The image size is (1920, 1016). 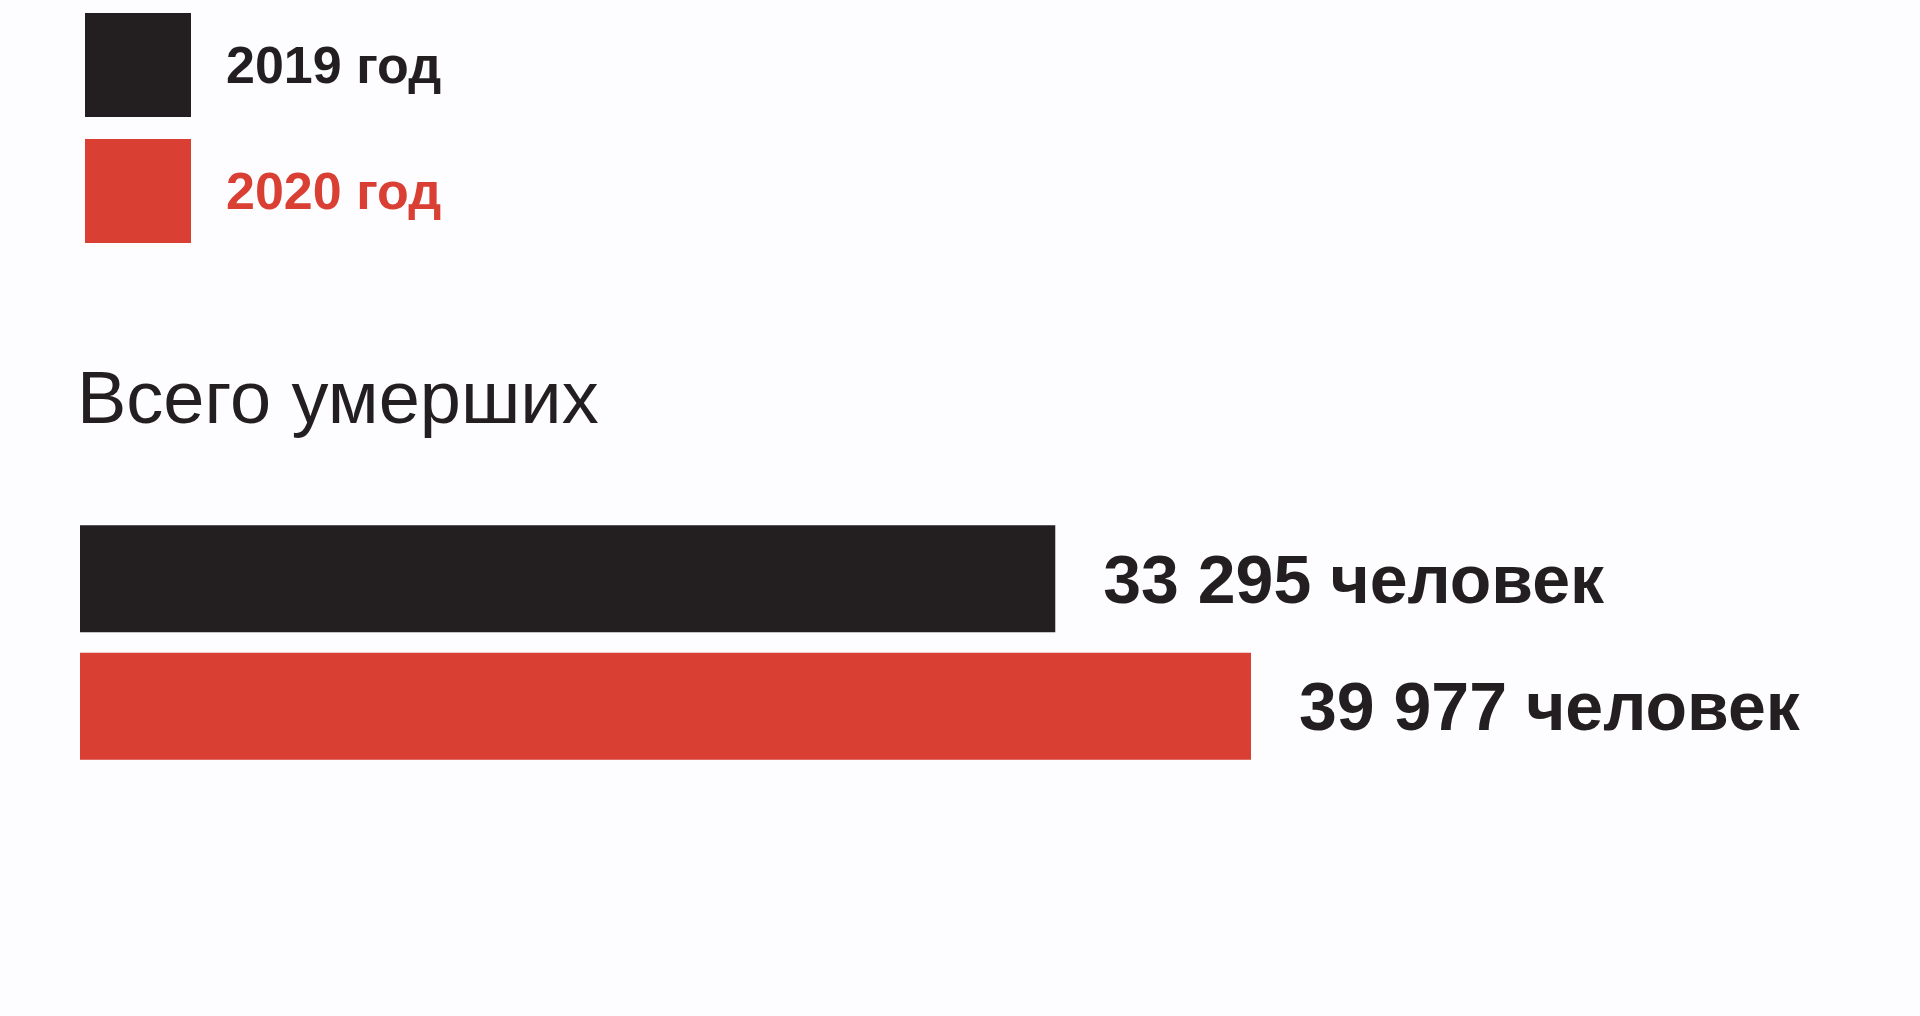 What do you see at coordinates (1550, 706) in the screenshot?
I see `data-label: 39 977 человек` at bounding box center [1550, 706].